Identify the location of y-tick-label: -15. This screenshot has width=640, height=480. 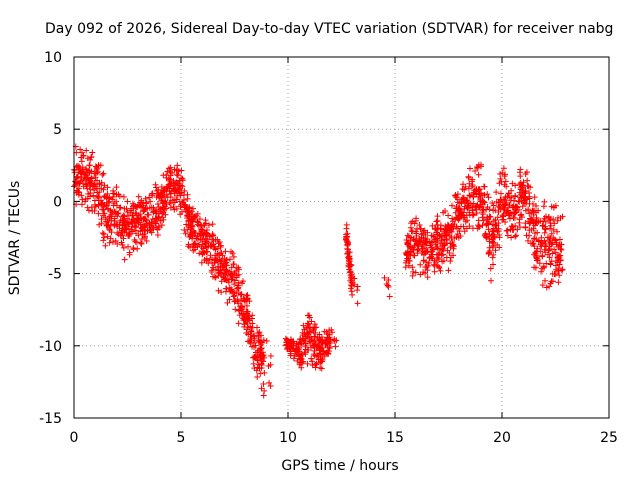
(50, 419).